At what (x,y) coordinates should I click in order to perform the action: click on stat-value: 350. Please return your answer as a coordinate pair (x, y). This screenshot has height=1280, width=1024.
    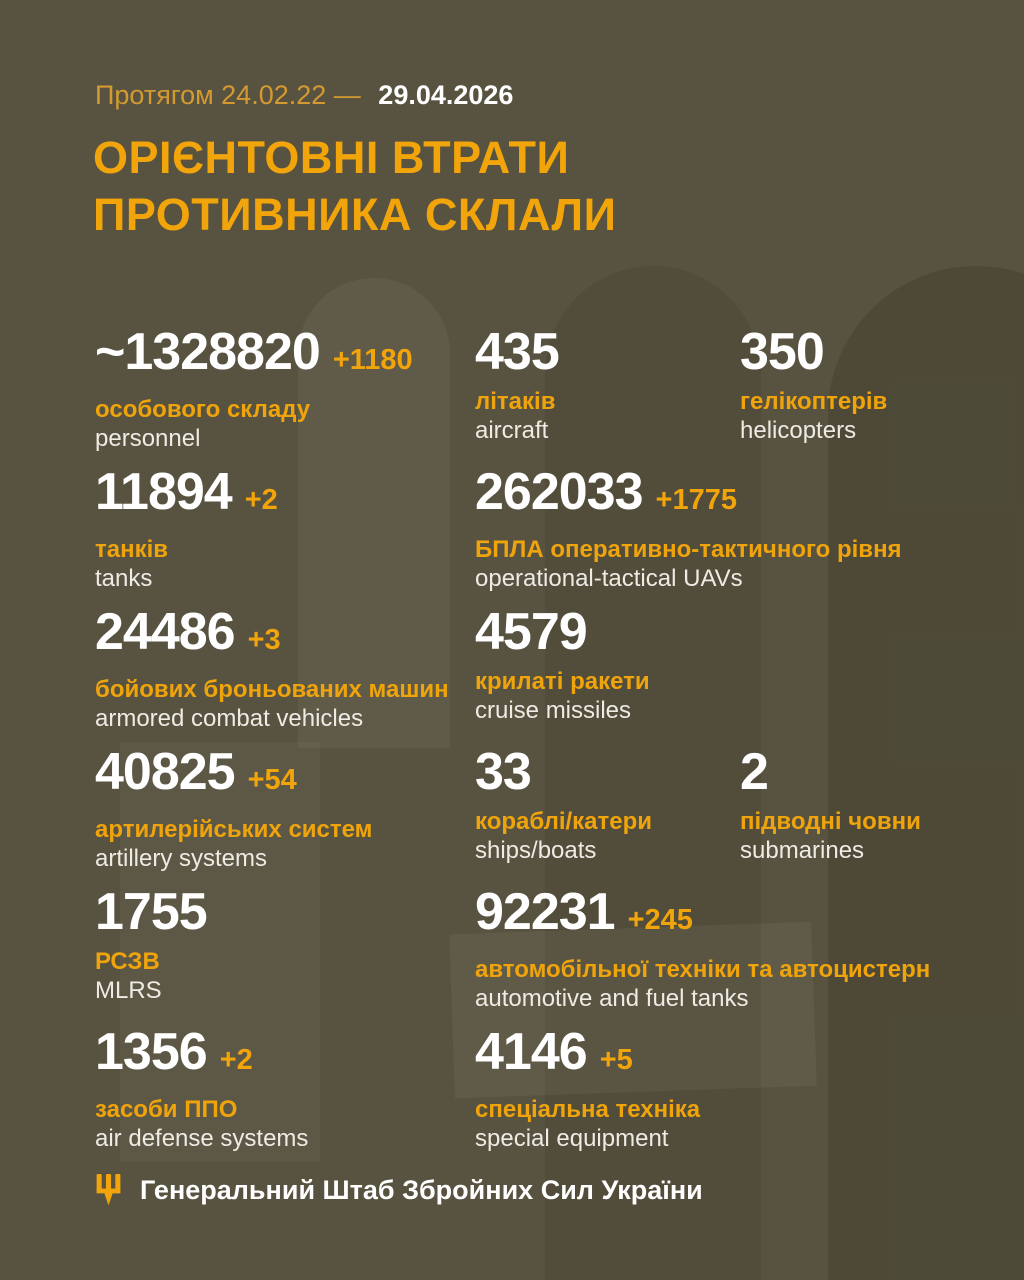
    Looking at the image, I should click on (782, 352).